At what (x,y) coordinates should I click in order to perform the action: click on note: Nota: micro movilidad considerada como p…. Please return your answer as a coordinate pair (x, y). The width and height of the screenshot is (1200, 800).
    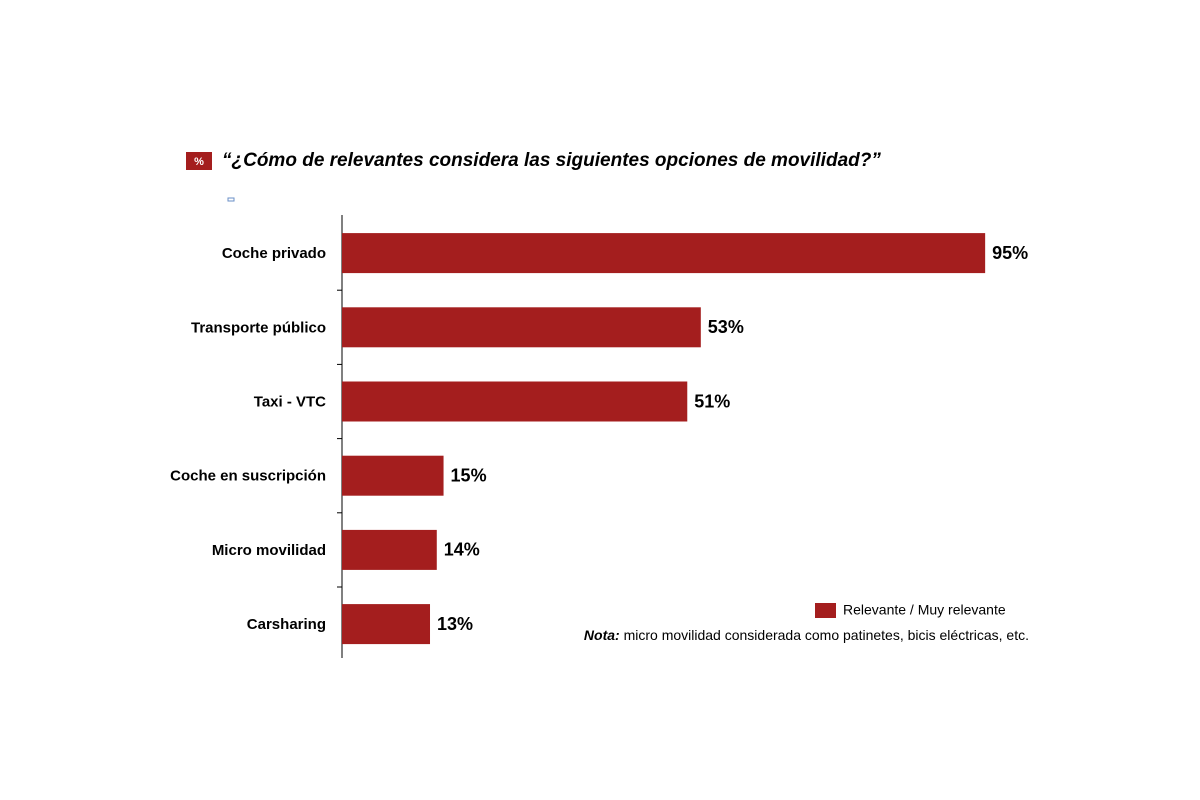
    Looking at the image, I should click on (806, 635).